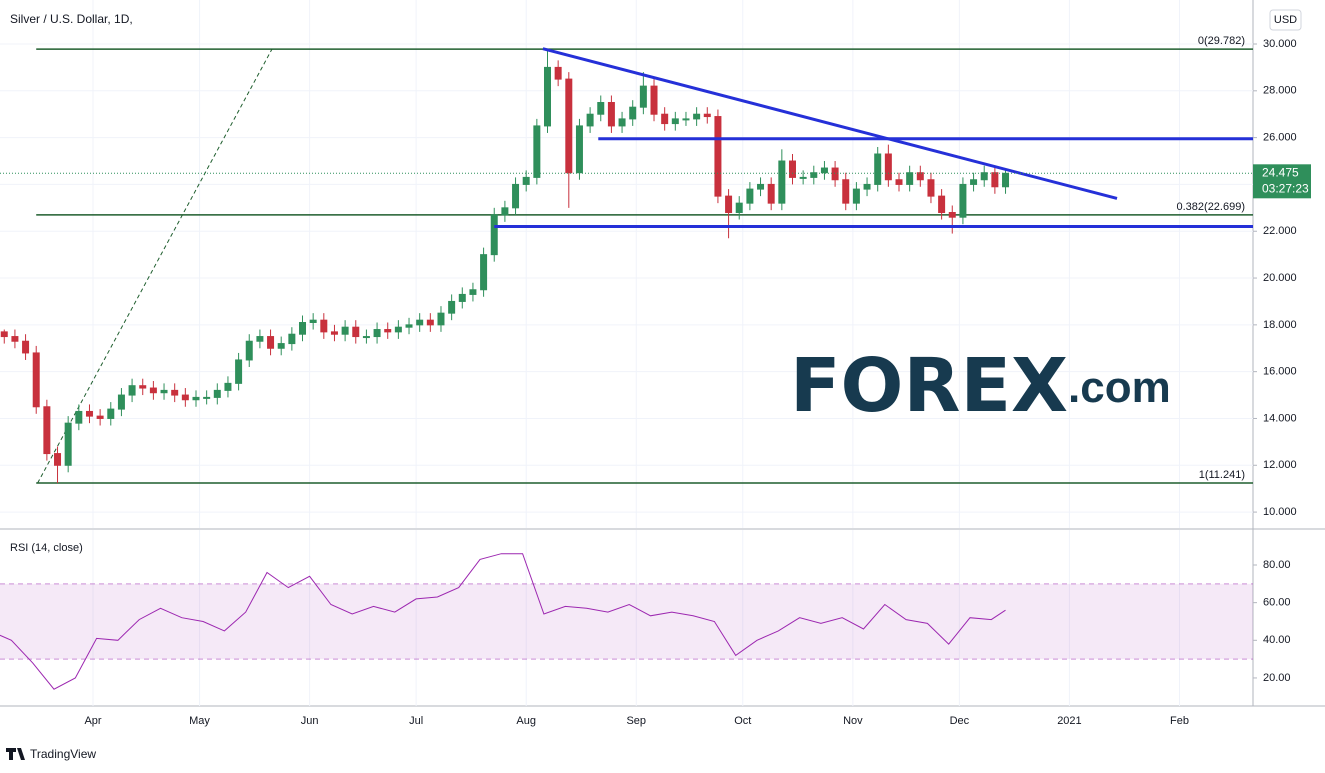  I want to click on x-tick-label: Apr, so click(92, 721).